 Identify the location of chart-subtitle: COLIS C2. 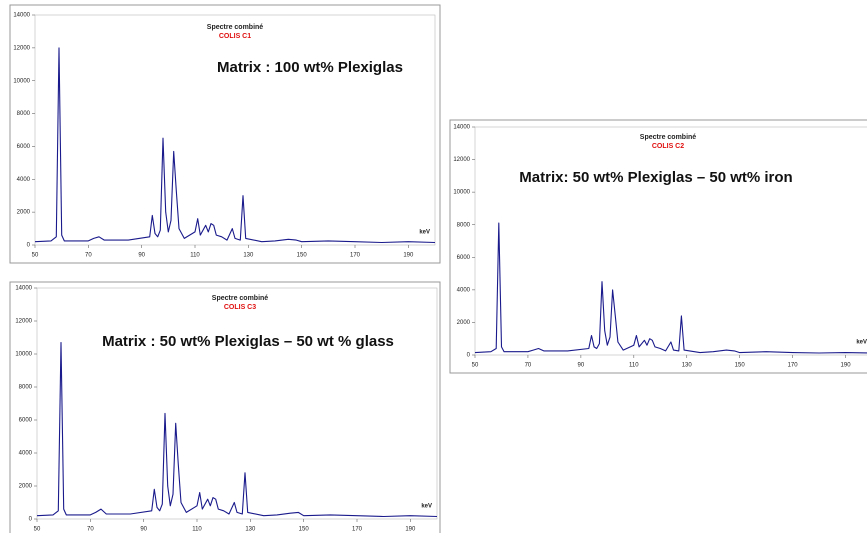
(668, 146).